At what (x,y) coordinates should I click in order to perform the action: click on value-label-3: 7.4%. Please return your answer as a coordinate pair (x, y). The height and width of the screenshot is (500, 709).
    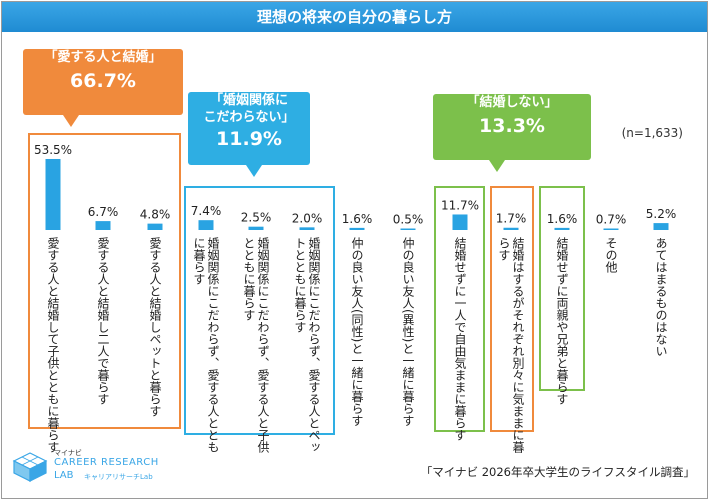
    Looking at the image, I should click on (206, 211).